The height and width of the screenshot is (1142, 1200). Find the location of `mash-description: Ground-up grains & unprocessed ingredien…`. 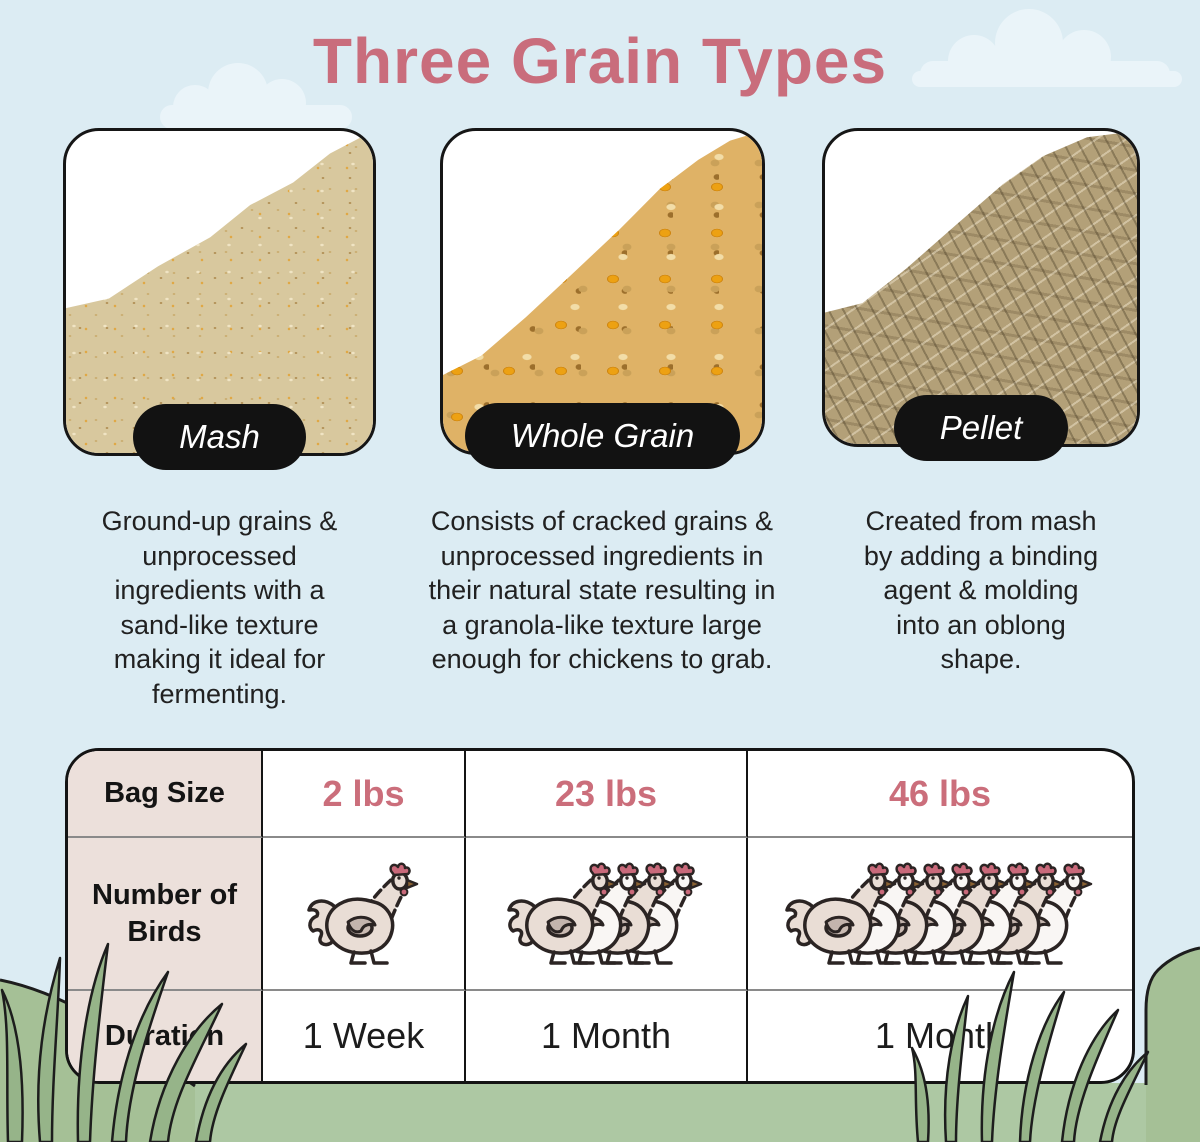

mash-description: Ground-up grains & unprocessed ingredien… is located at coordinates (219, 607).